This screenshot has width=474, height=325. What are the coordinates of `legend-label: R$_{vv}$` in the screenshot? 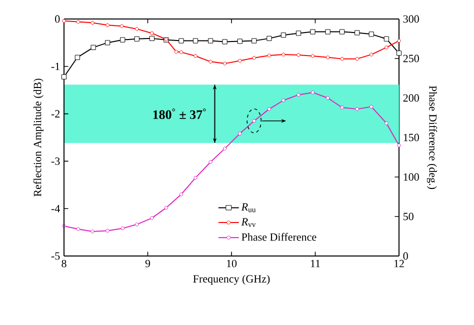 It's located at (248, 223).